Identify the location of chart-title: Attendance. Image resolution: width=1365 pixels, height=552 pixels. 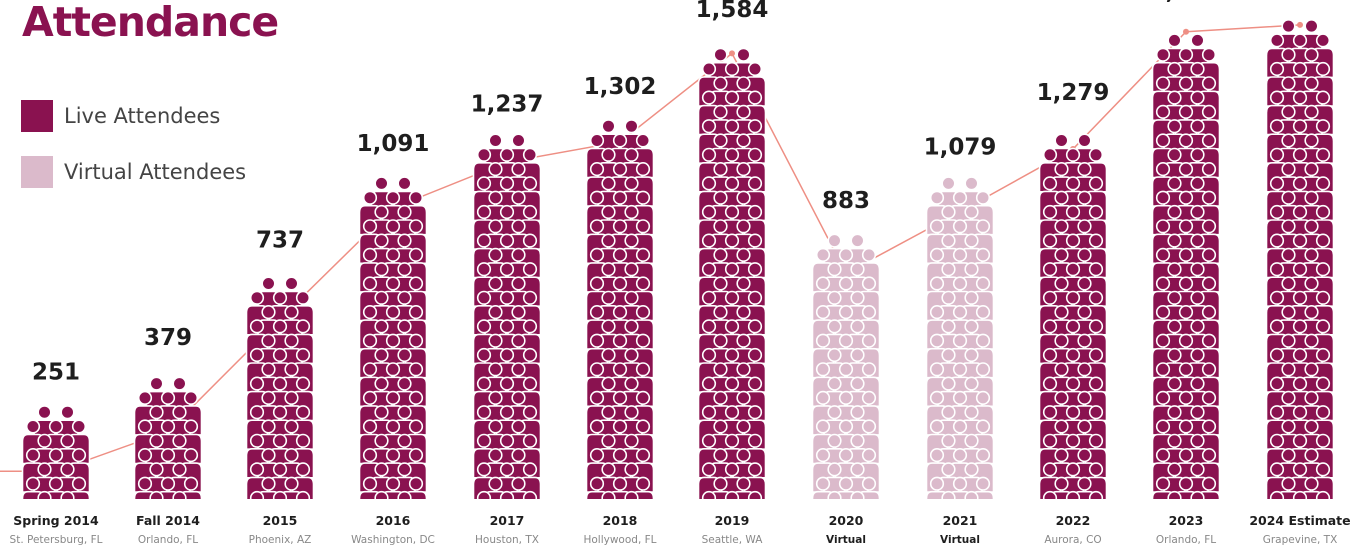
(150, 23).